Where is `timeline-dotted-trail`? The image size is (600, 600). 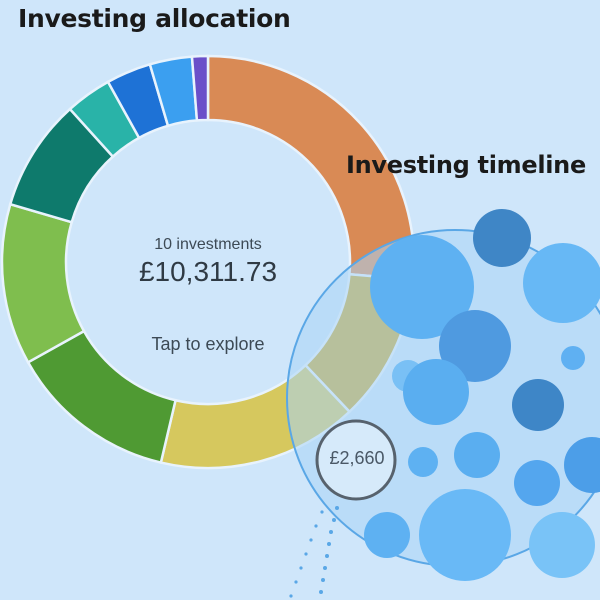 timeline-dotted-trail is located at coordinates (314, 552).